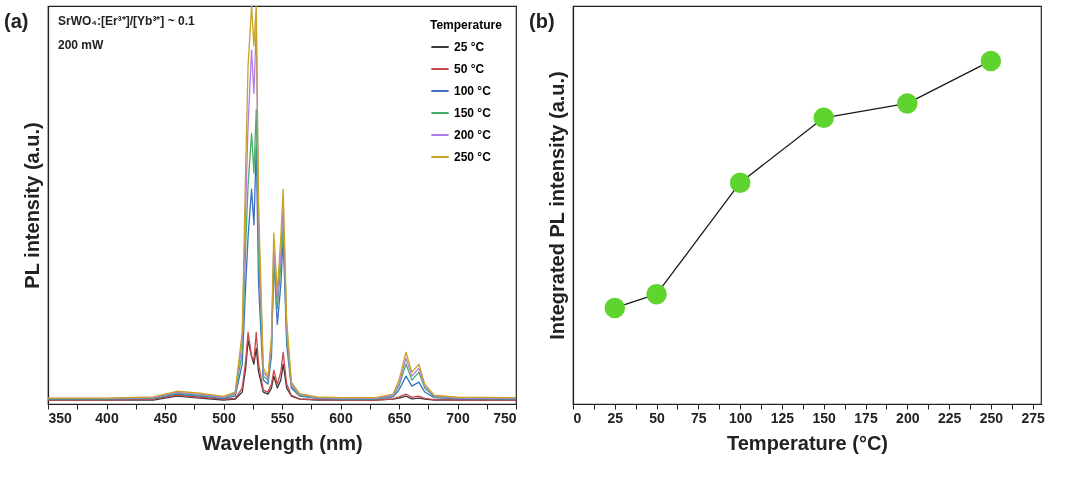  I want to click on y-axis-title: PL intensity (a.u.), so click(31, 205).